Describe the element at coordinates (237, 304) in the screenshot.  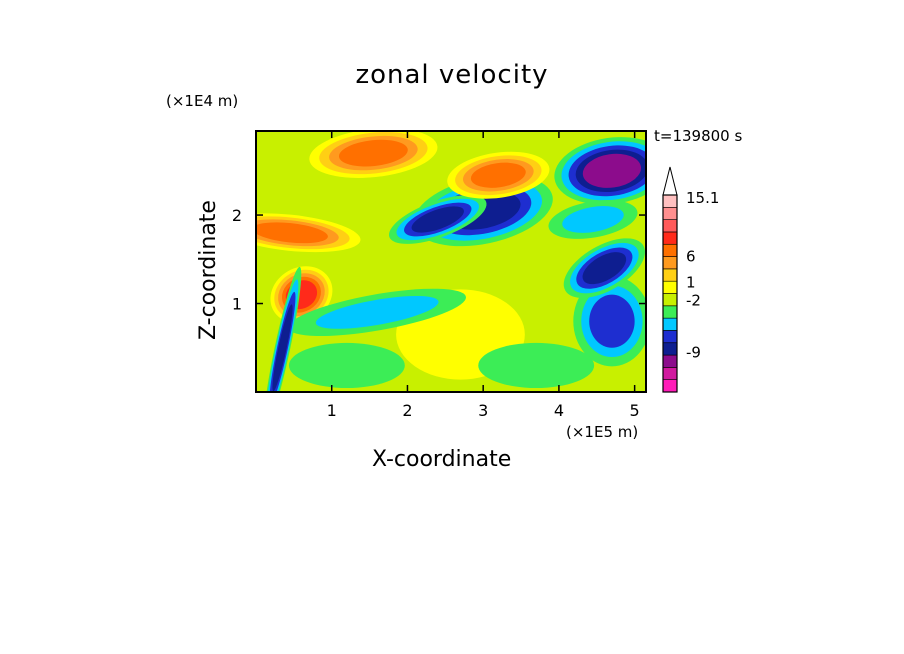
I see `y-tick-label: 1` at that location.